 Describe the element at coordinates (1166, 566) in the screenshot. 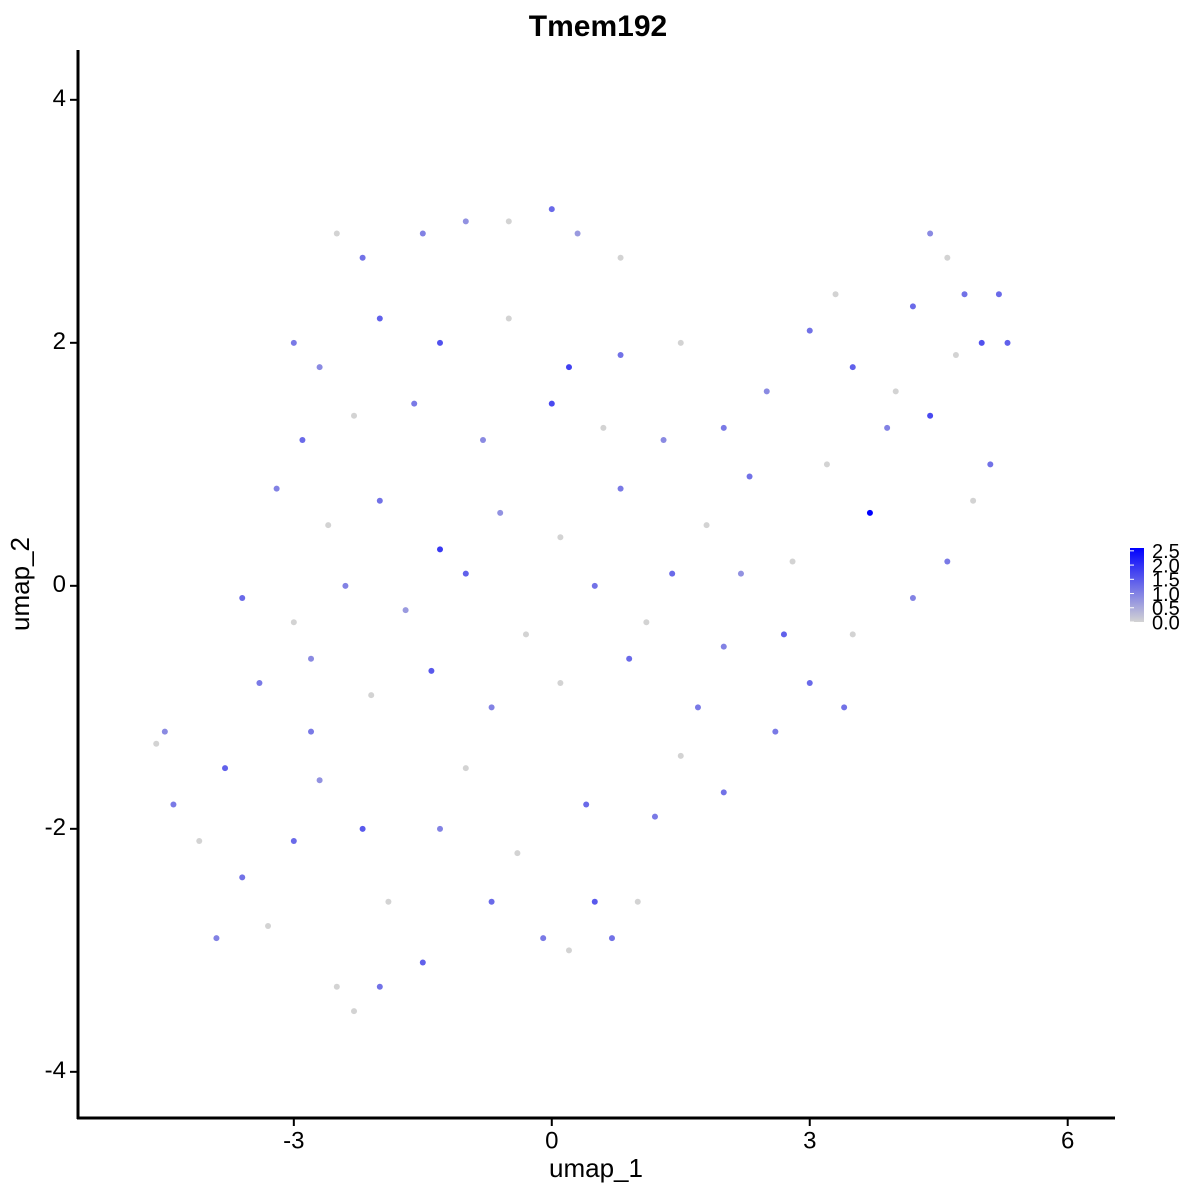

I see `colorbar-label: 2.0` at that location.